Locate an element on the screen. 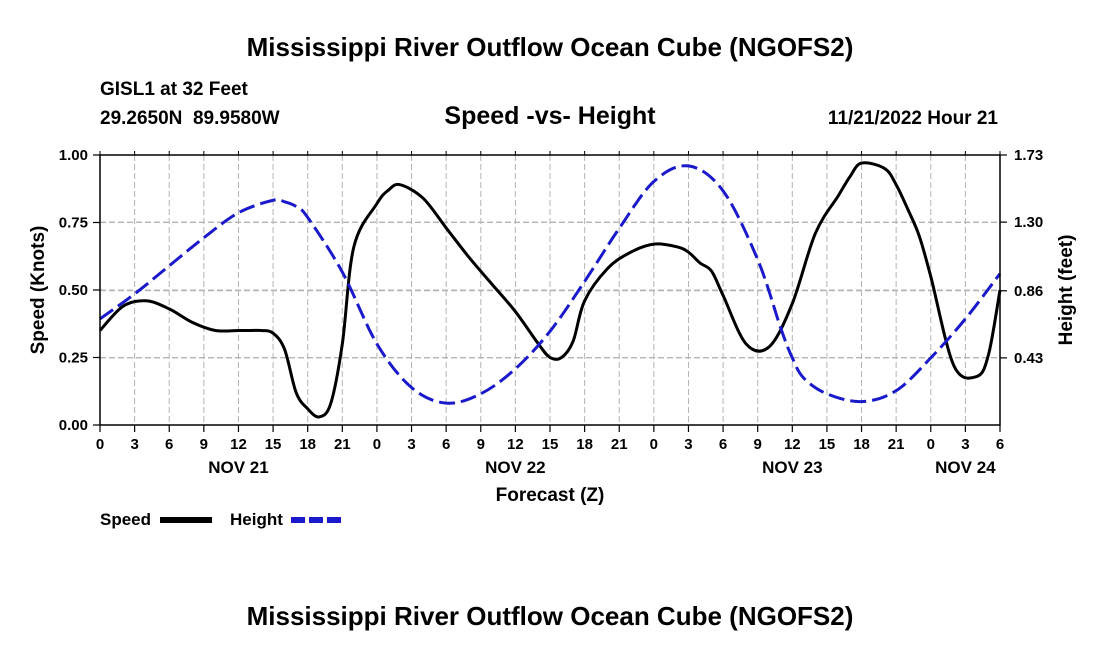 The height and width of the screenshot is (650, 1100). y-left-tick-label: 1.00 is located at coordinates (73, 155).